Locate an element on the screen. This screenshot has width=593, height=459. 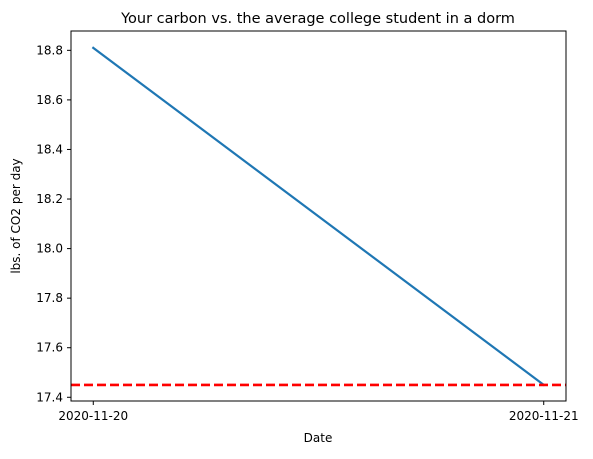
y-tick-label: 18.2 is located at coordinates (49, 199).